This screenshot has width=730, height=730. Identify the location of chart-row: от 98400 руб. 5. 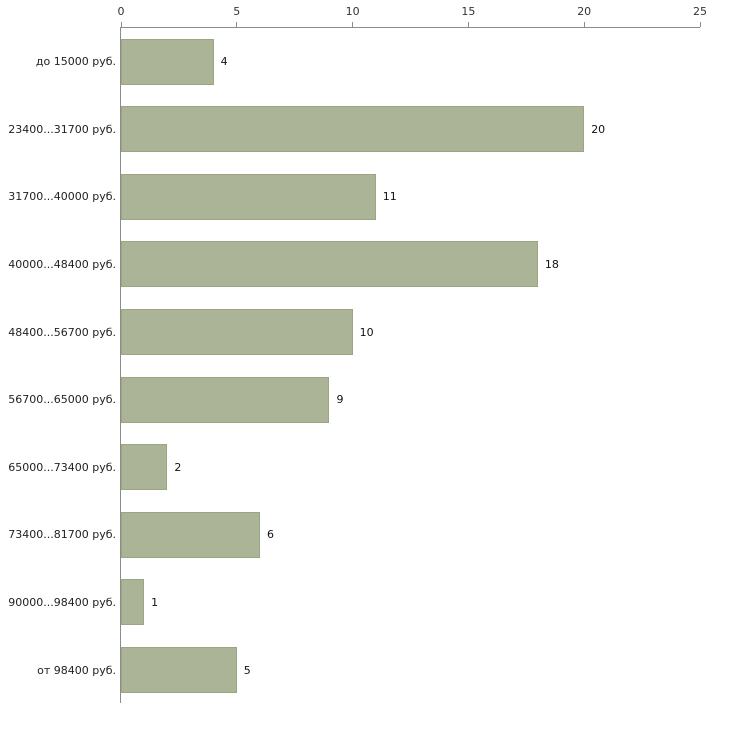
(368, 670).